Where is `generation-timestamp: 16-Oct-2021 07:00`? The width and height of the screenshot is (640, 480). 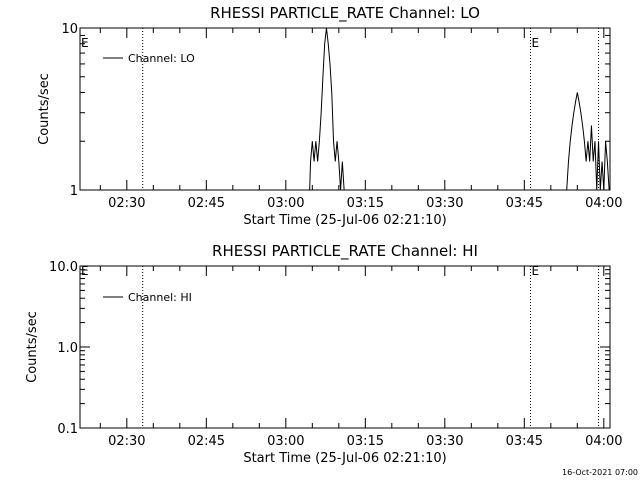
generation-timestamp: 16-Oct-2021 07:00 is located at coordinates (600, 472).